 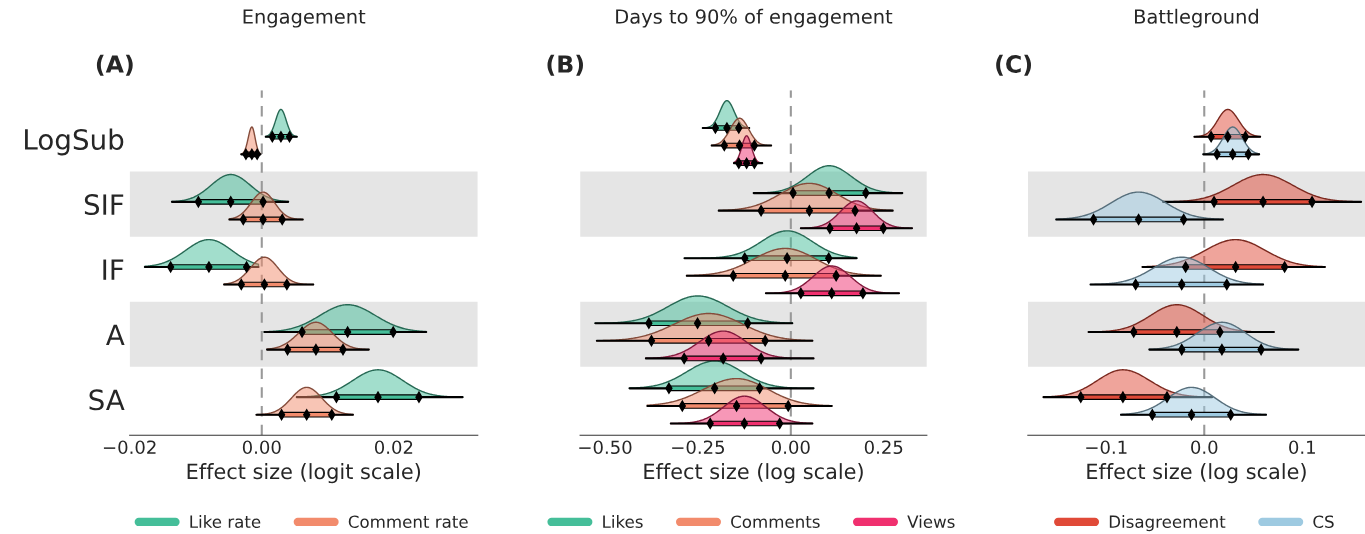 I want to click on x-tick-label: 0.1, so click(x=1302, y=447).